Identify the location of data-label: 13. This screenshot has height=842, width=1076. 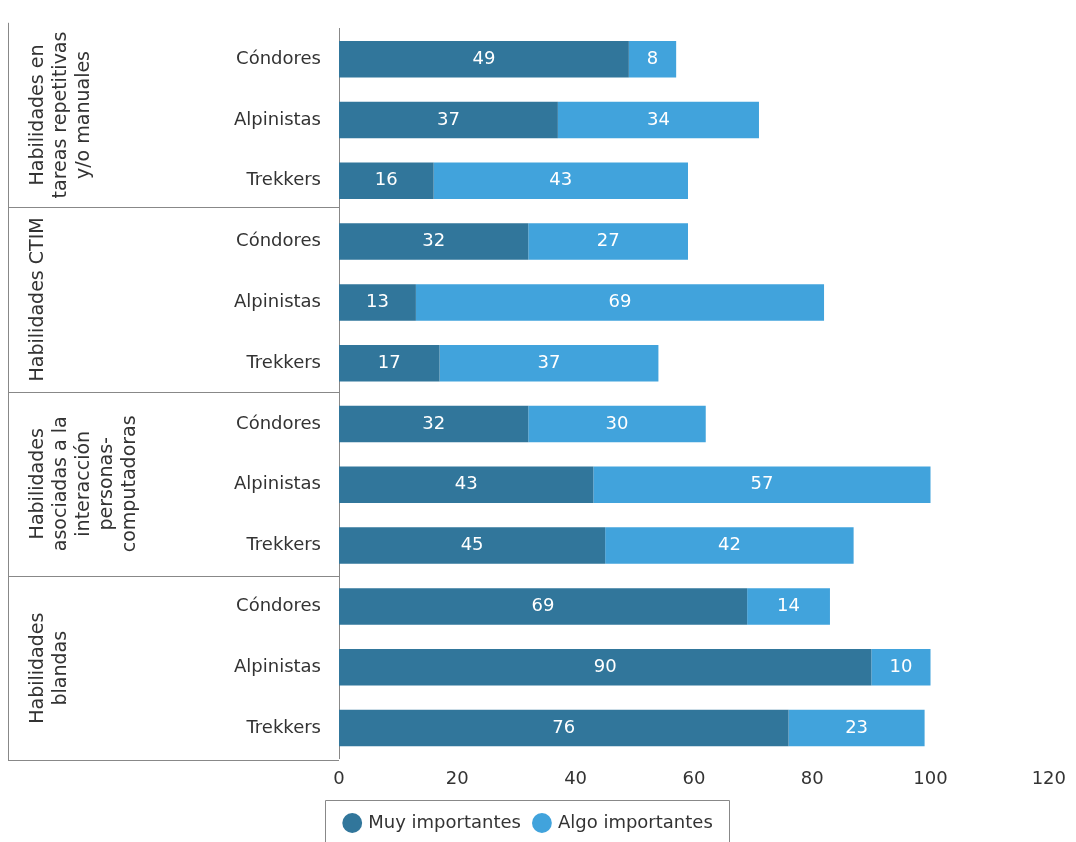
(377, 301).